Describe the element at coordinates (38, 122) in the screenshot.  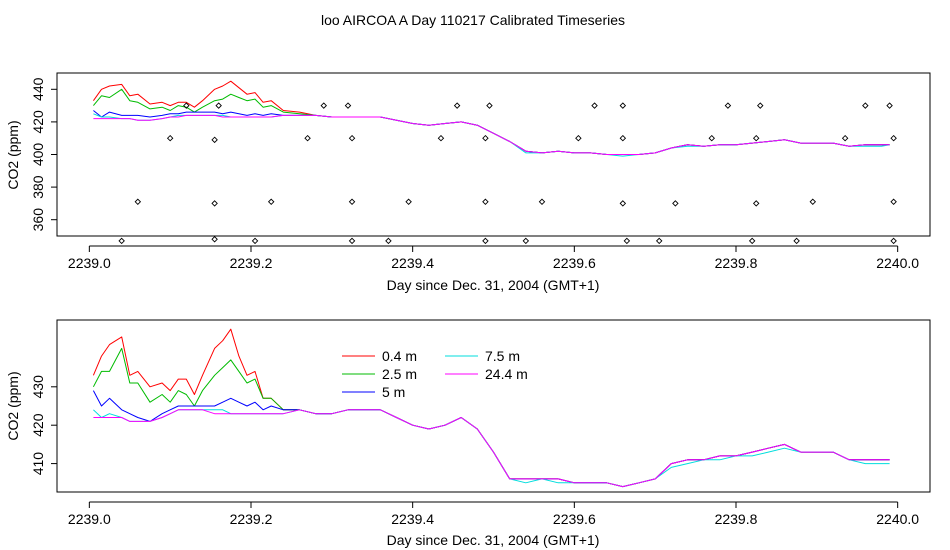
I see `top-y-tick-label: 420` at that location.